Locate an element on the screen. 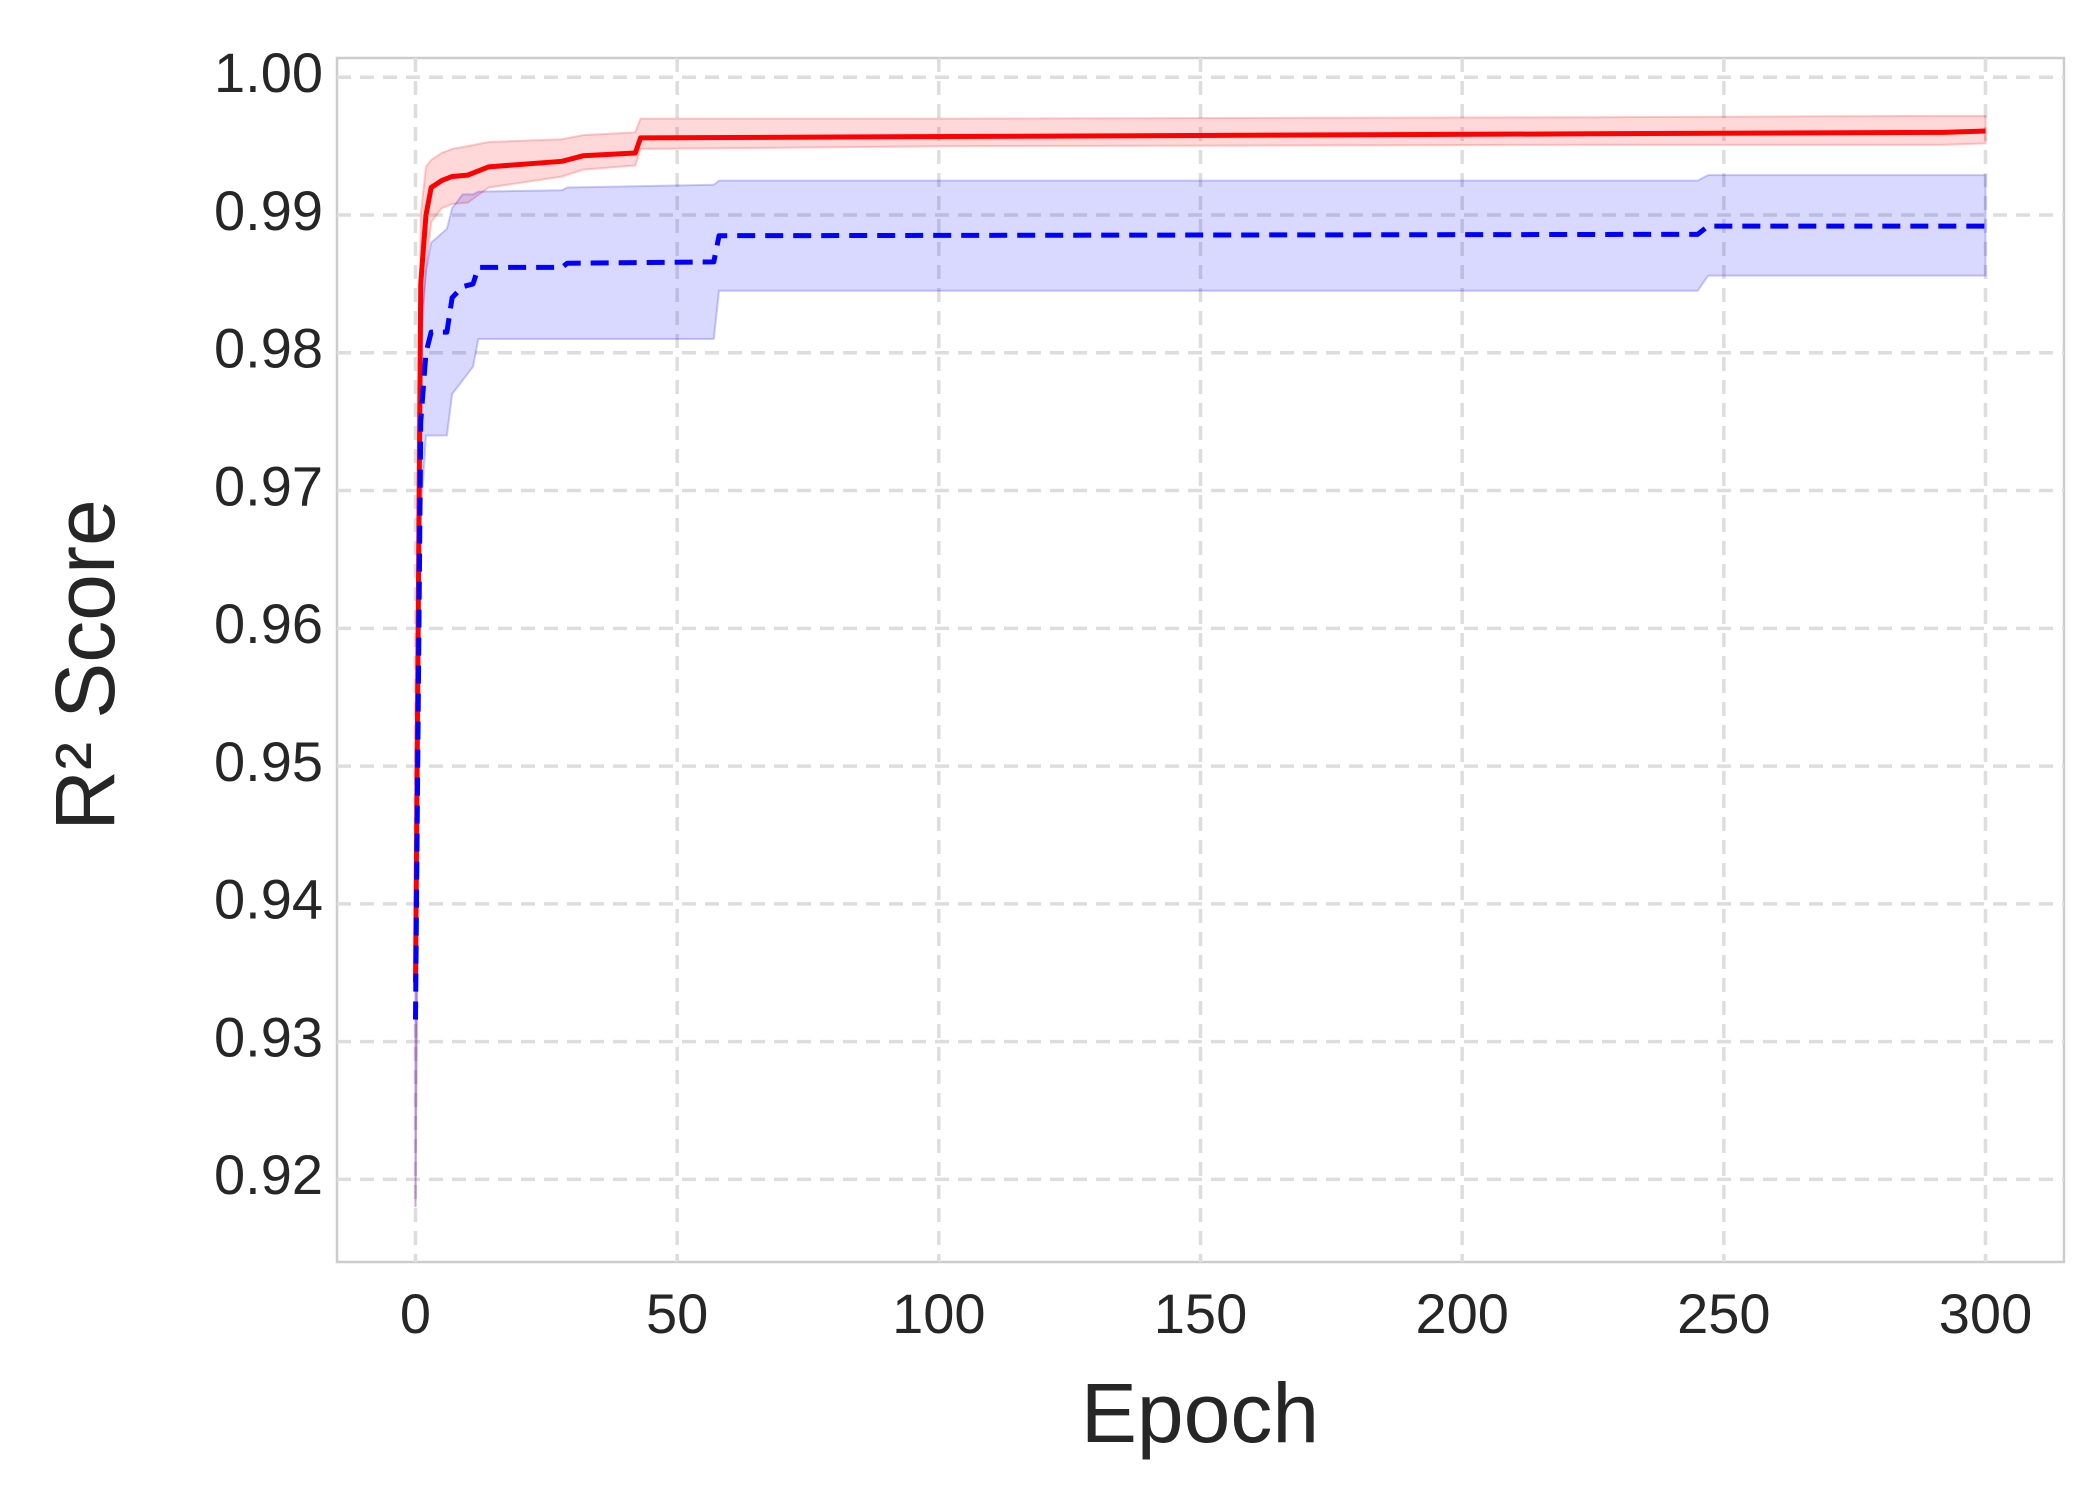 This screenshot has width=2100, height=1500. y-tick-label: 0.99 is located at coordinates (268, 210).